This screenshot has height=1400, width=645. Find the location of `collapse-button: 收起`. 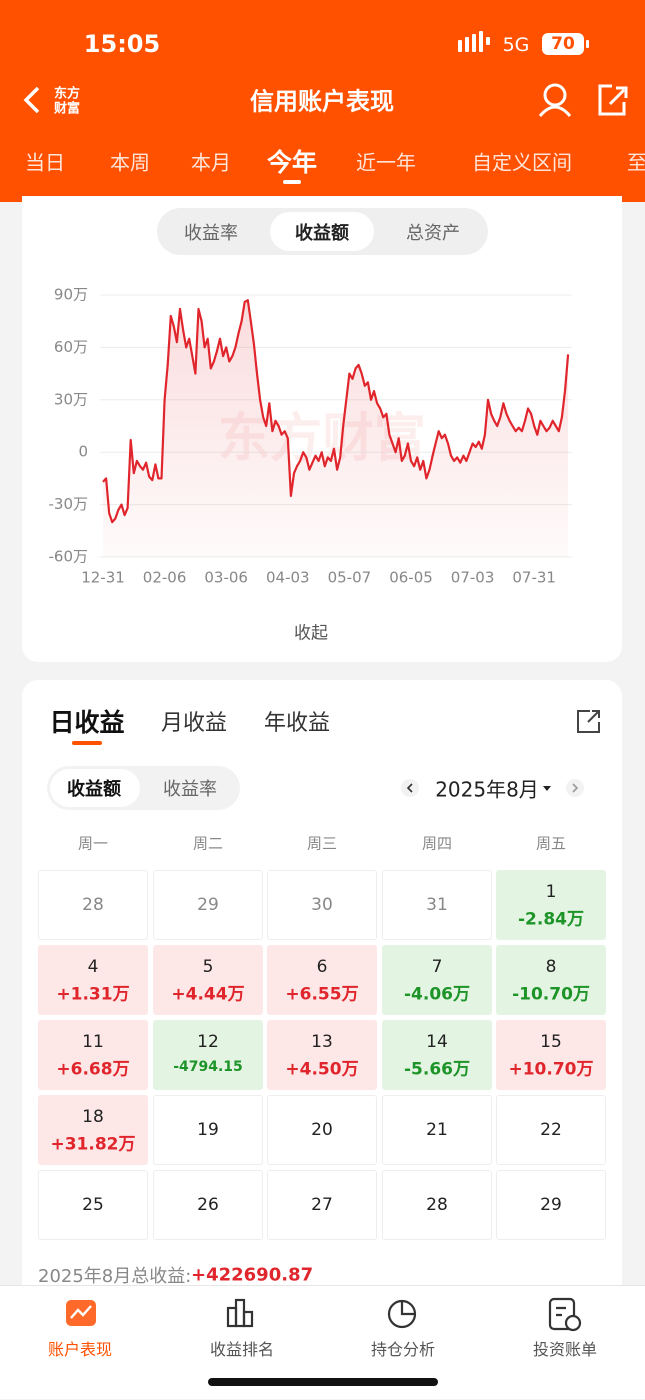

collapse-button: 收起 is located at coordinates (311, 633).